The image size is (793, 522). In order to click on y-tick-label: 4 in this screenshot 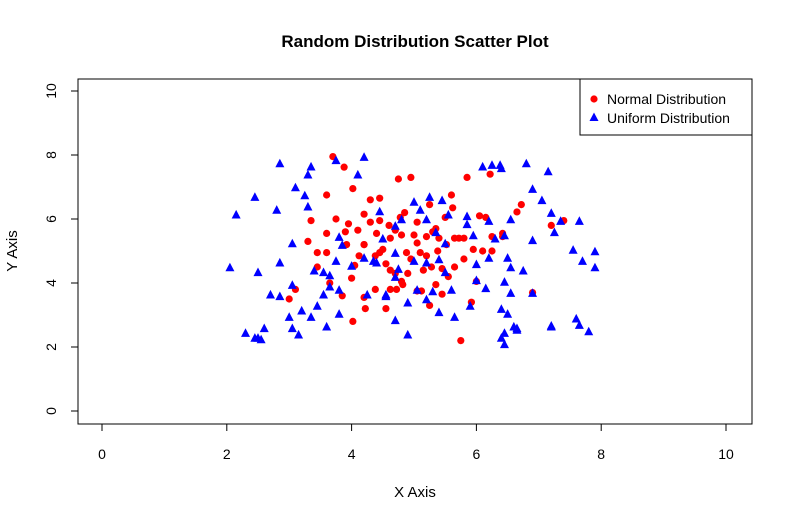, I will do `click(51, 283)`.